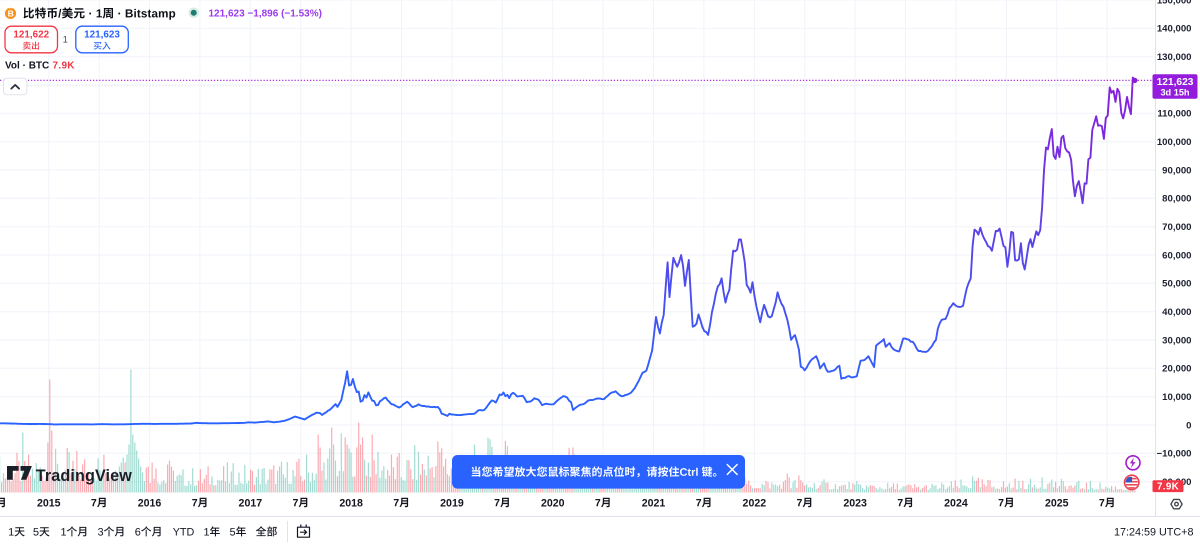 The width and height of the screenshot is (1200, 546). I want to click on svg-text: 2016, so click(150, 503).